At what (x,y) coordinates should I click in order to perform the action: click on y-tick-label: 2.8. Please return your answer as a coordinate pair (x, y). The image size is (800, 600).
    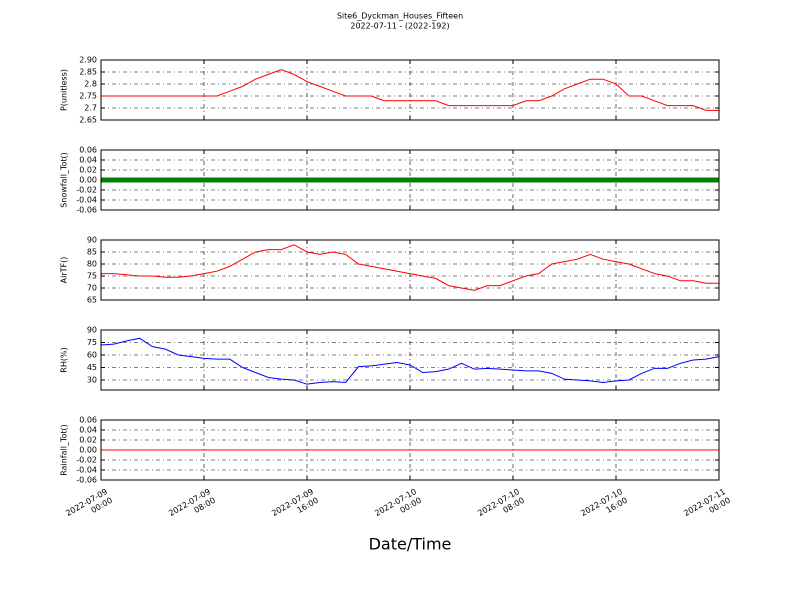
    Looking at the image, I should click on (90, 84).